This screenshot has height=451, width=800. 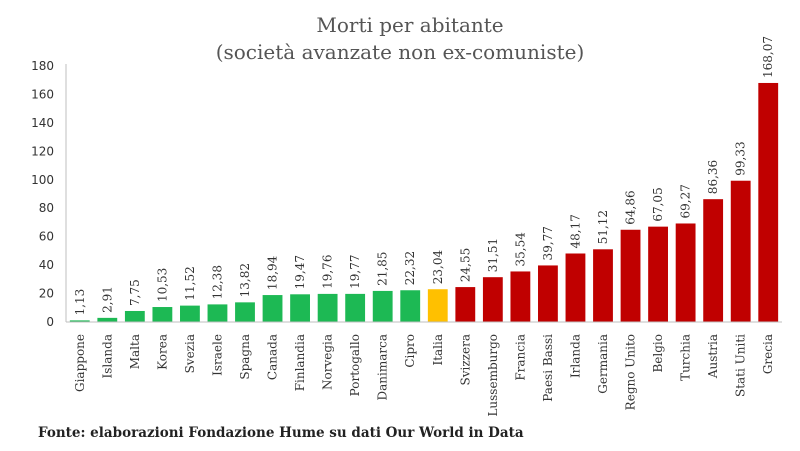 What do you see at coordinates (217, 355) in the screenshot?
I see `x-tick-label: Israele` at bounding box center [217, 355].